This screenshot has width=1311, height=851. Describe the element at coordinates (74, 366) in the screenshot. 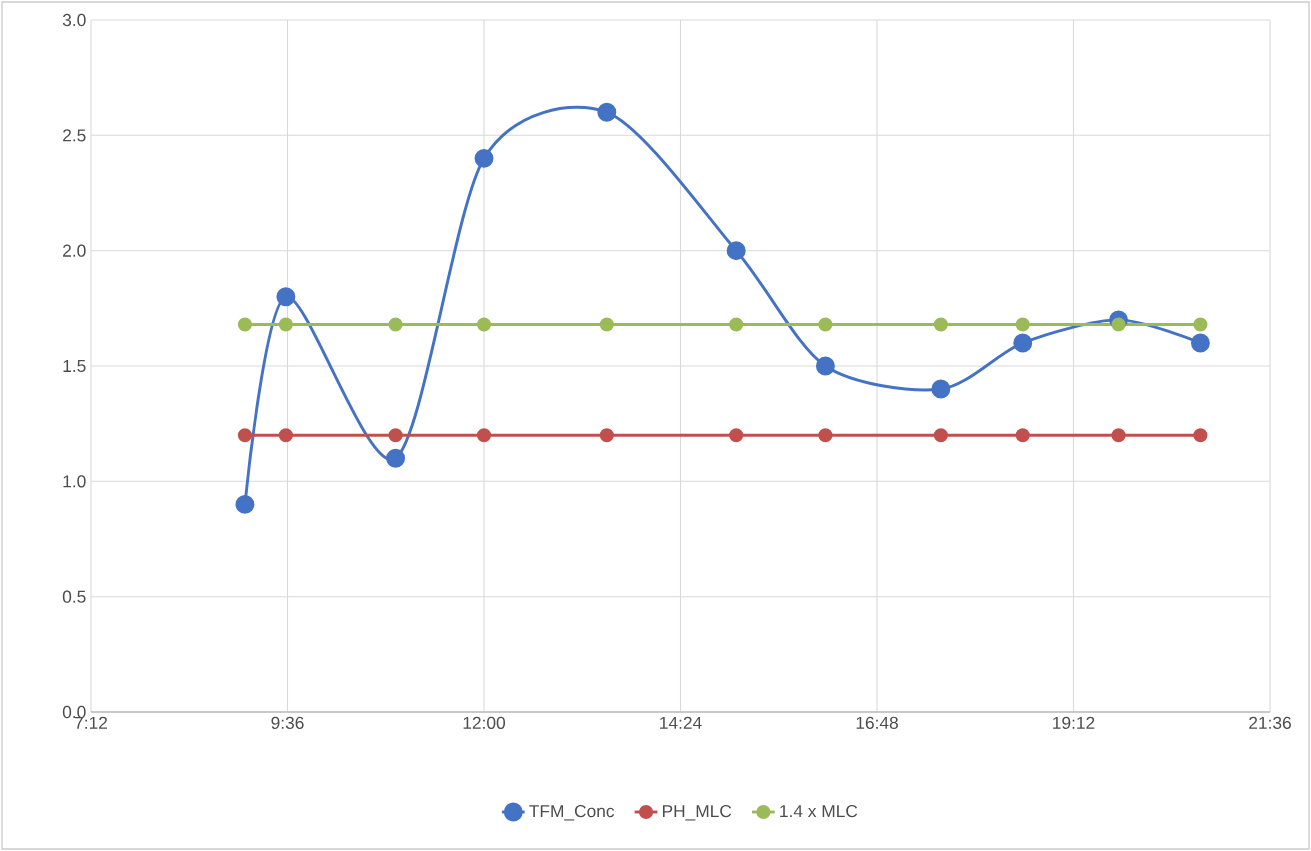

I see `y-tick-label: 1.5` at that location.